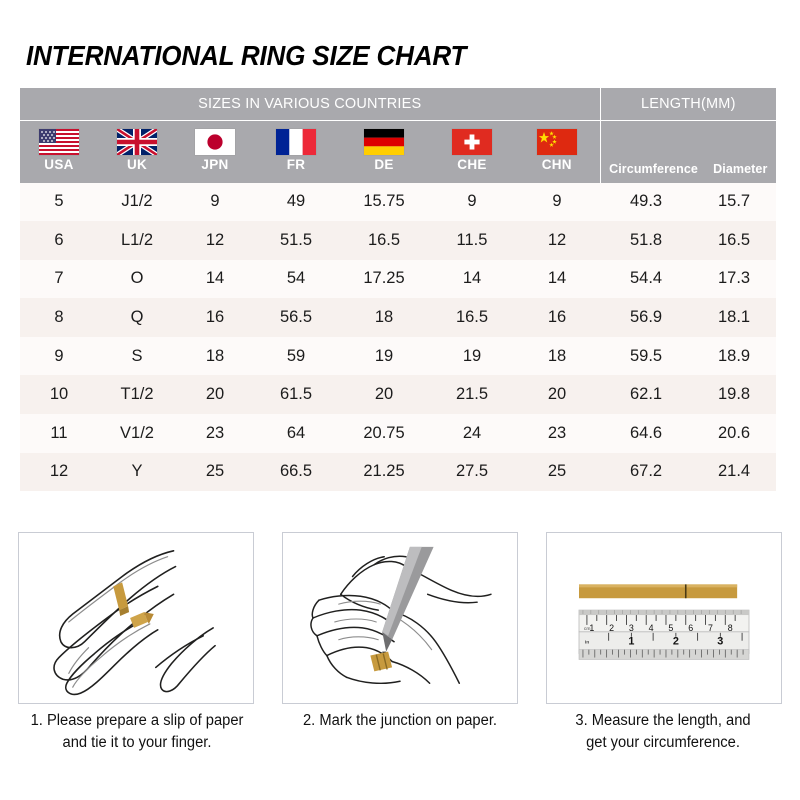 The image size is (800, 800). Describe the element at coordinates (215, 395) in the screenshot. I see `cell-jpn: 20` at that location.